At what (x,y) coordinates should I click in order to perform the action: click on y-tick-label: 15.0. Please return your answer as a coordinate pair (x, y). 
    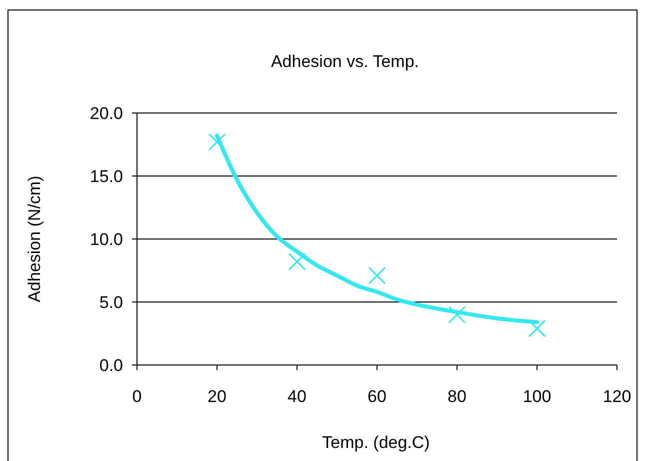
    Looking at the image, I should click on (106, 176).